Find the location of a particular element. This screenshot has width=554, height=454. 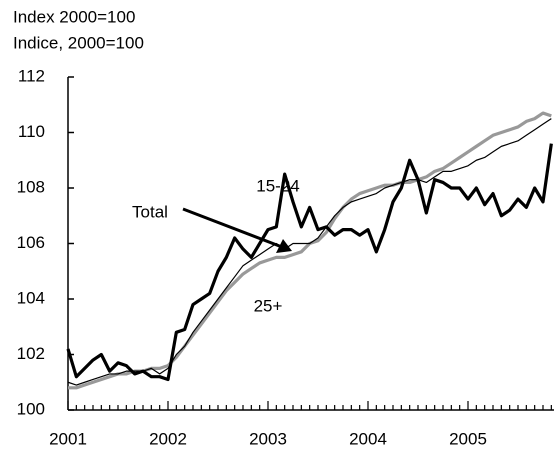

x-tick-label: 2003 is located at coordinates (268, 438).